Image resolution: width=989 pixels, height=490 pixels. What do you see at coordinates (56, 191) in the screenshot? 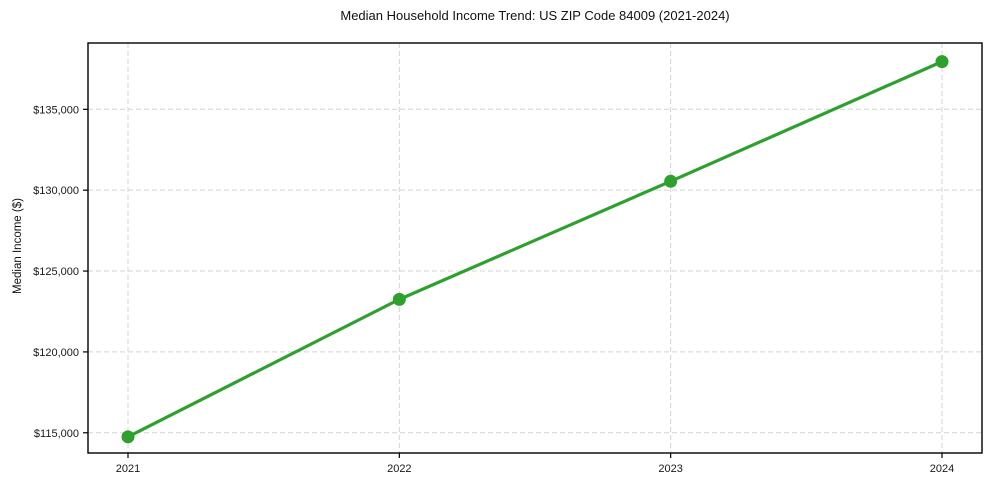
I see `y-tick-label: $130,000` at bounding box center [56, 191].